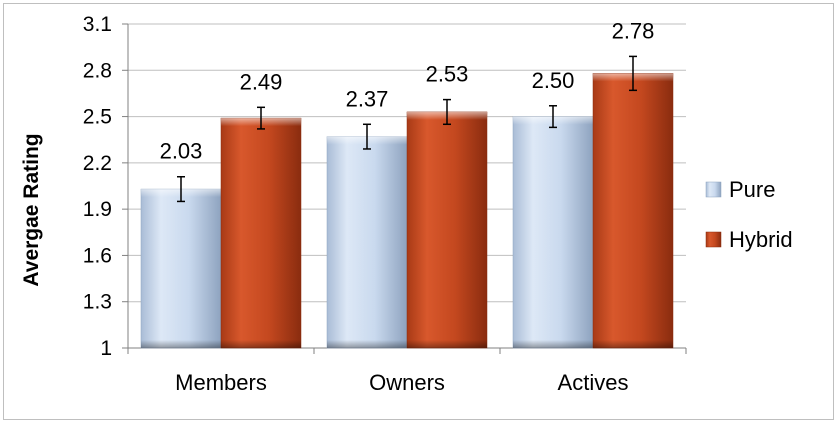 The height and width of the screenshot is (425, 839). I want to click on y-tick-label: 1, so click(106, 348).